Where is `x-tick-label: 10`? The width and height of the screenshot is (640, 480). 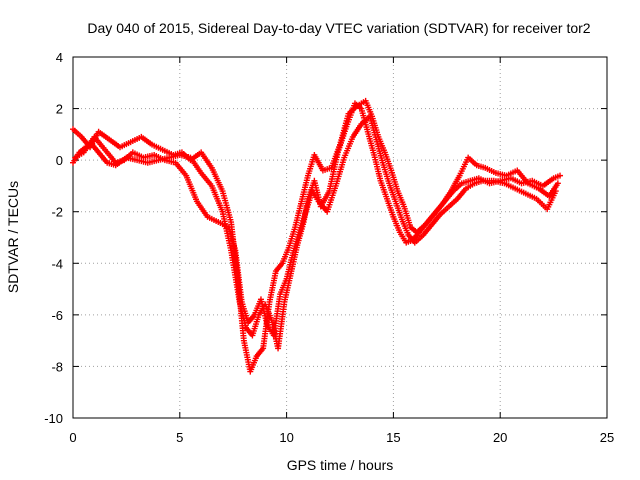
x-tick-label: 10 is located at coordinates (286, 437).